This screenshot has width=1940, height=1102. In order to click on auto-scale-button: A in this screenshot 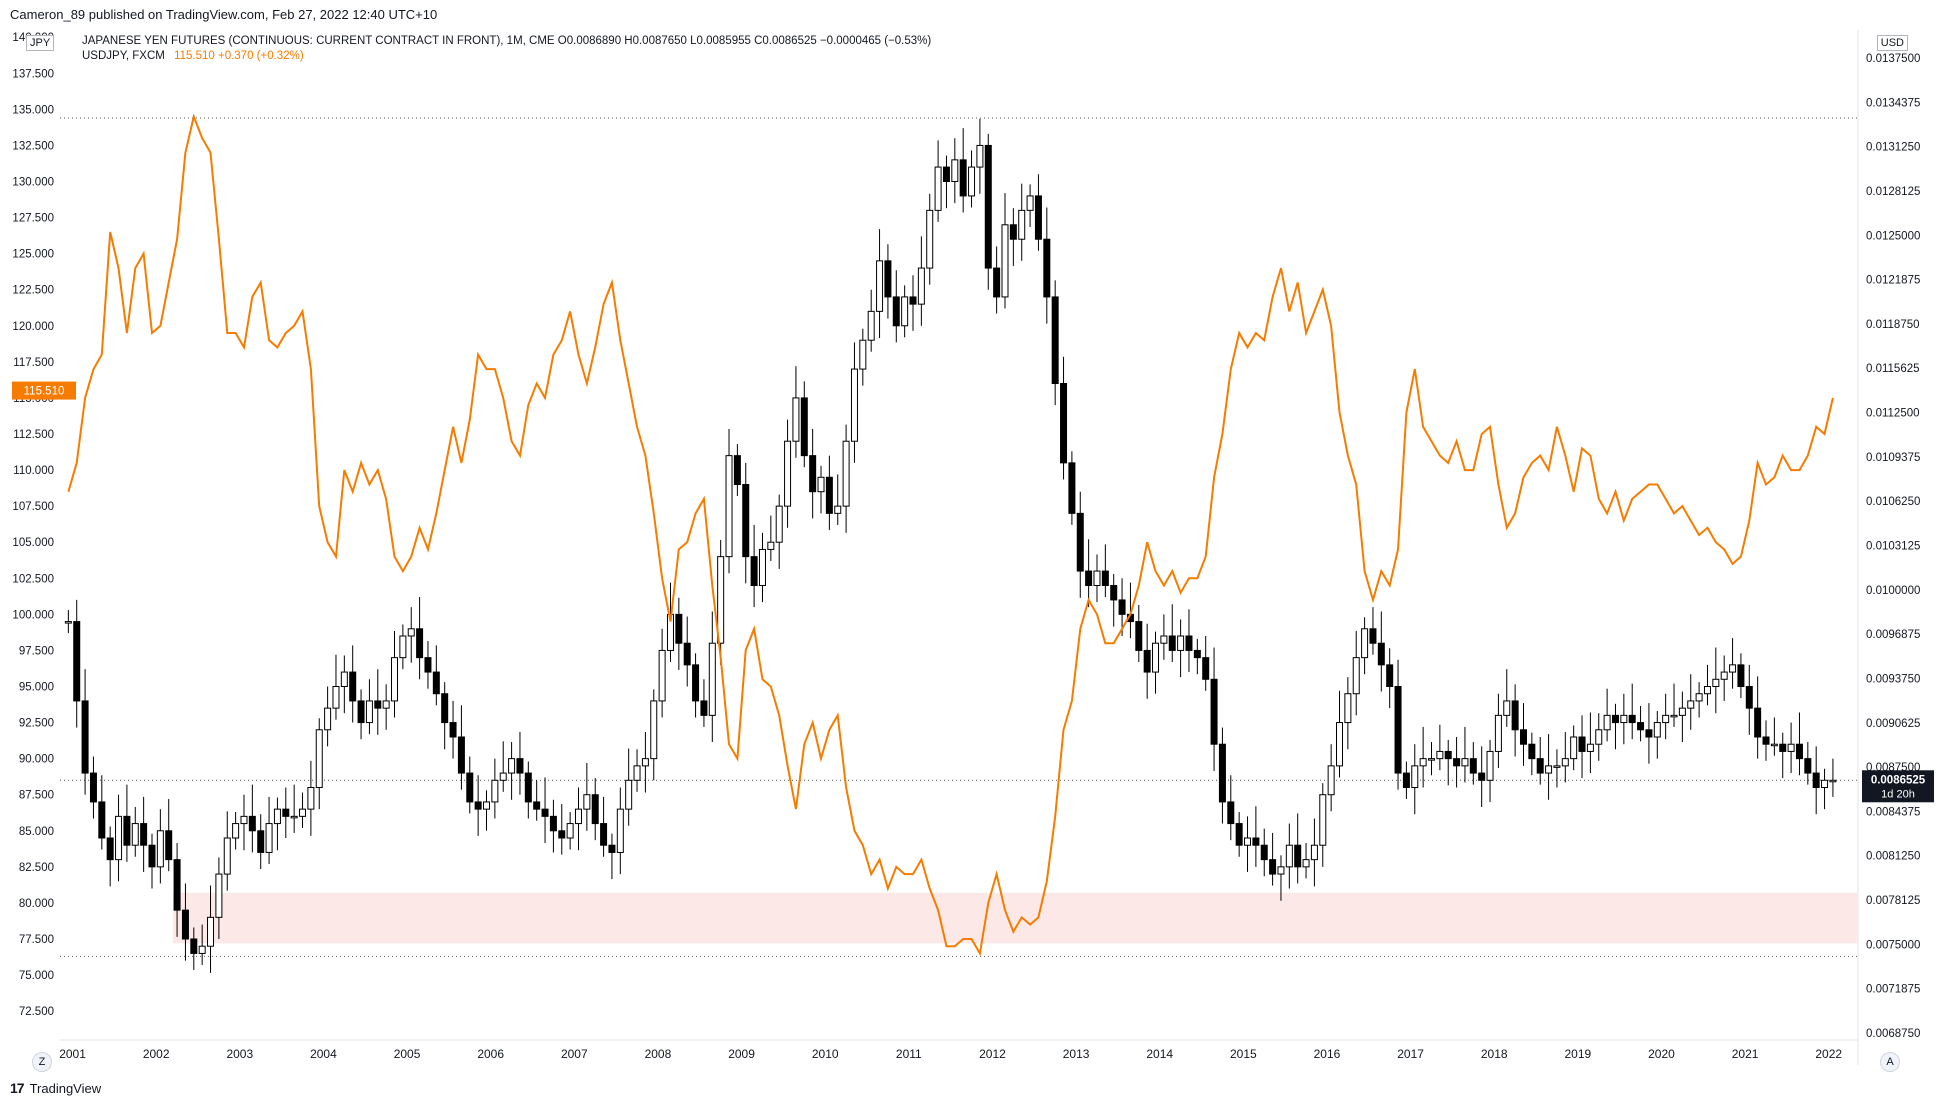, I will do `click(1890, 1062)`.